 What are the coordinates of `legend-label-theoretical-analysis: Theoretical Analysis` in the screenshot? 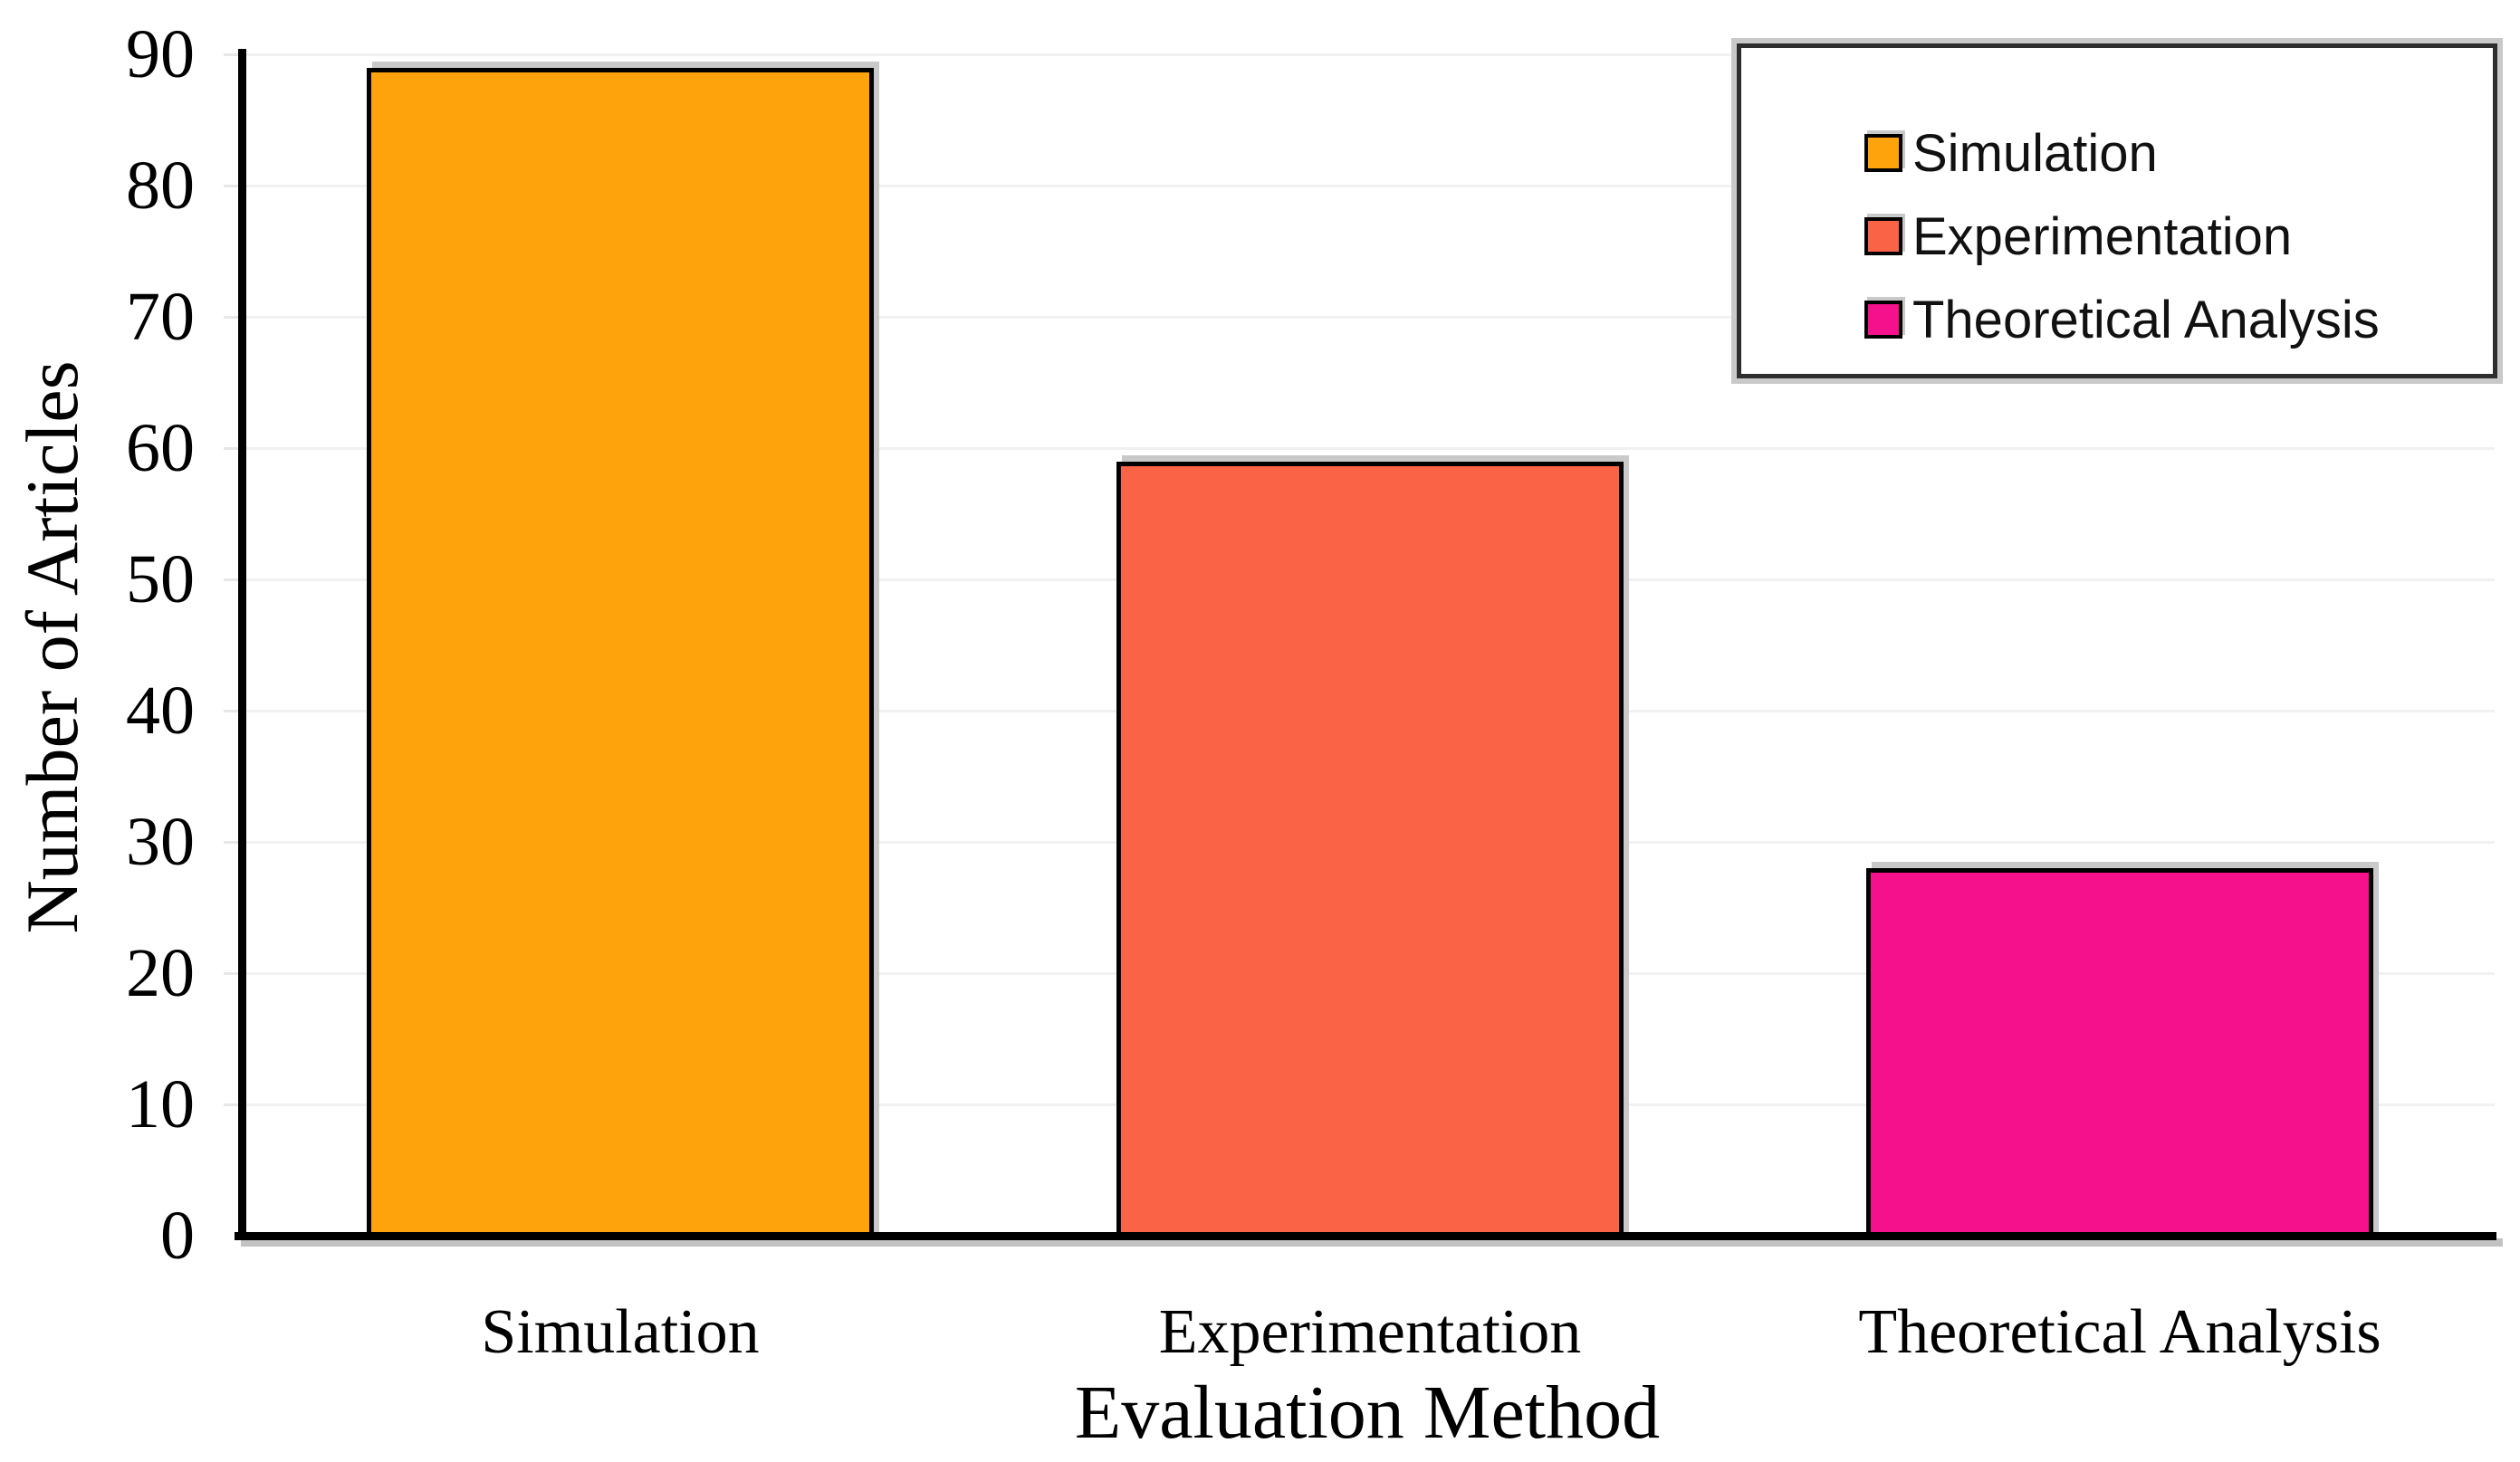 It's located at (2146, 319).